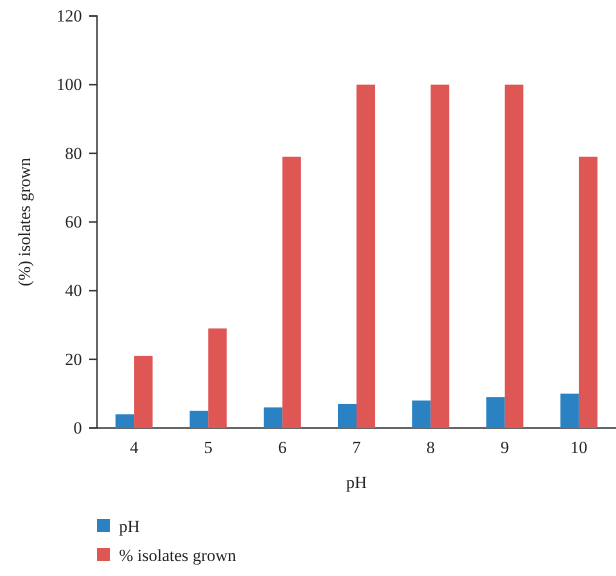 Image resolution: width=616 pixels, height=576 pixels. Describe the element at coordinates (78, 428) in the screenshot. I see `y-tick-label: 0` at that location.